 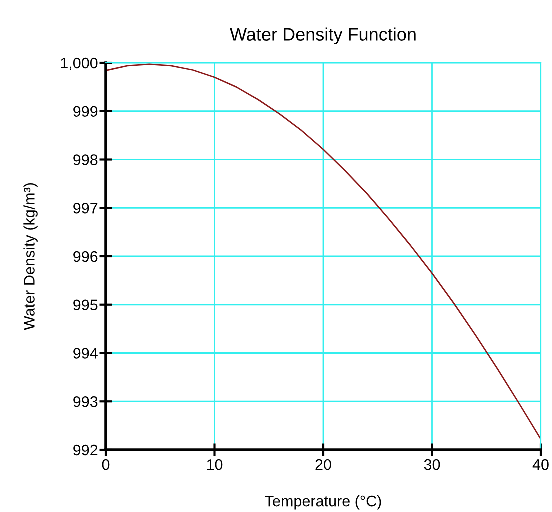 I want to click on y-tick-label: 998, so click(x=86, y=160).